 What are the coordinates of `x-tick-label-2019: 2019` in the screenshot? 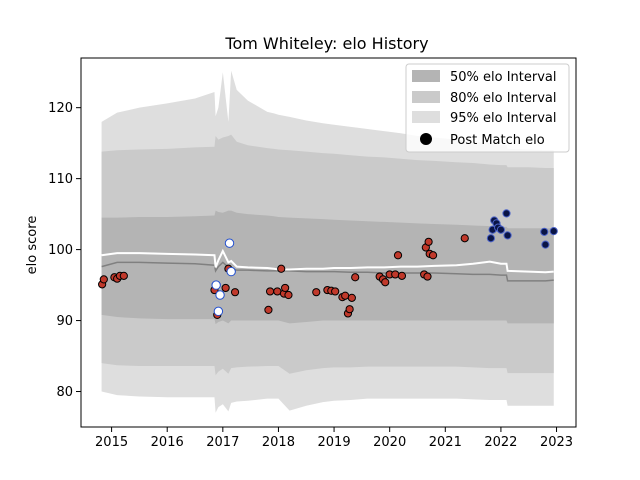 It's located at (334, 442).